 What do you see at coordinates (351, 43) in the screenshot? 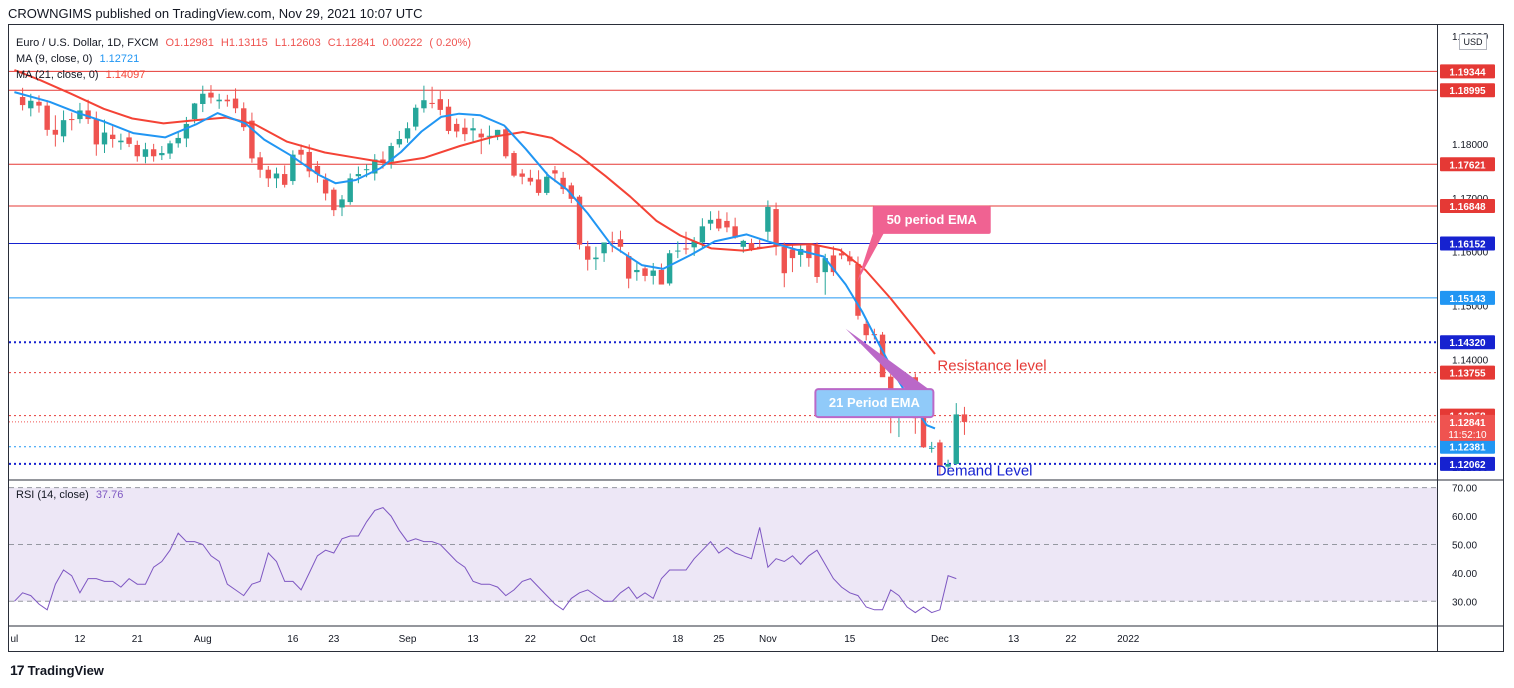
I see `legend-close: C1.12841` at bounding box center [351, 43].